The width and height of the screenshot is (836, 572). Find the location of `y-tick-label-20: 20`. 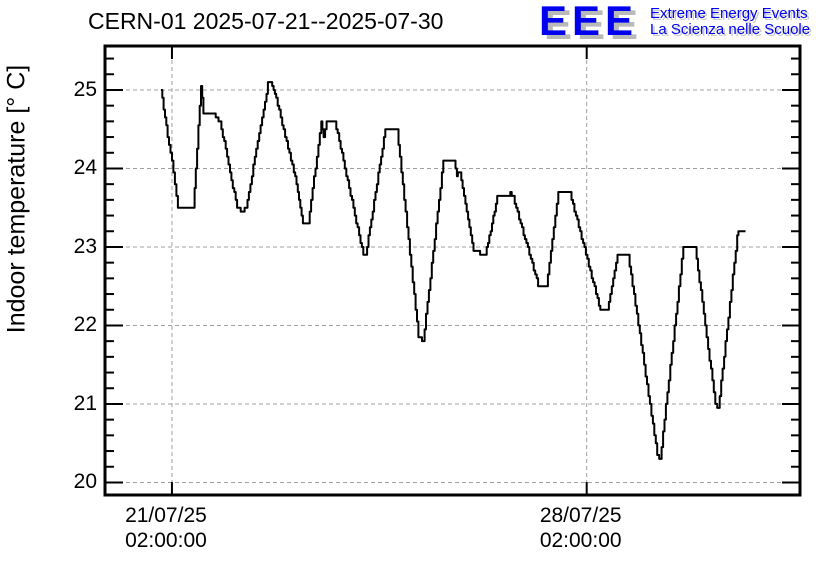

y-tick-label-20: 20 is located at coordinates (85, 482).